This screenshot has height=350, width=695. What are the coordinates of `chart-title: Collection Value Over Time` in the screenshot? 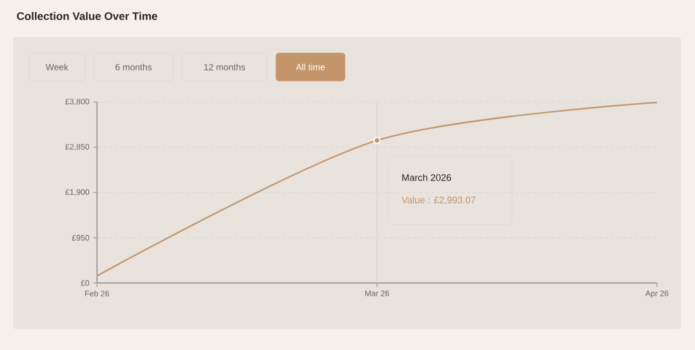 It's located at (87, 16).